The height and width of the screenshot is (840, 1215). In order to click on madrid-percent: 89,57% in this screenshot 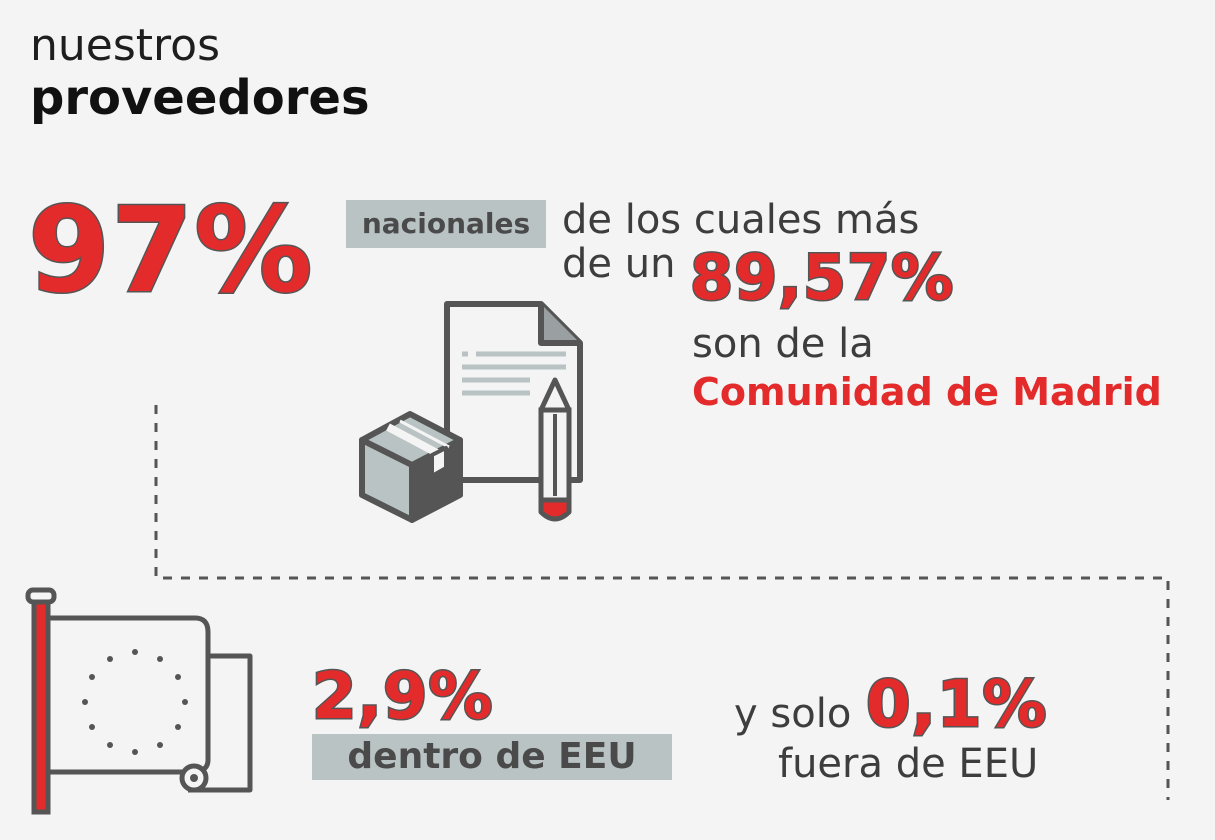, I will do `click(821, 278)`.